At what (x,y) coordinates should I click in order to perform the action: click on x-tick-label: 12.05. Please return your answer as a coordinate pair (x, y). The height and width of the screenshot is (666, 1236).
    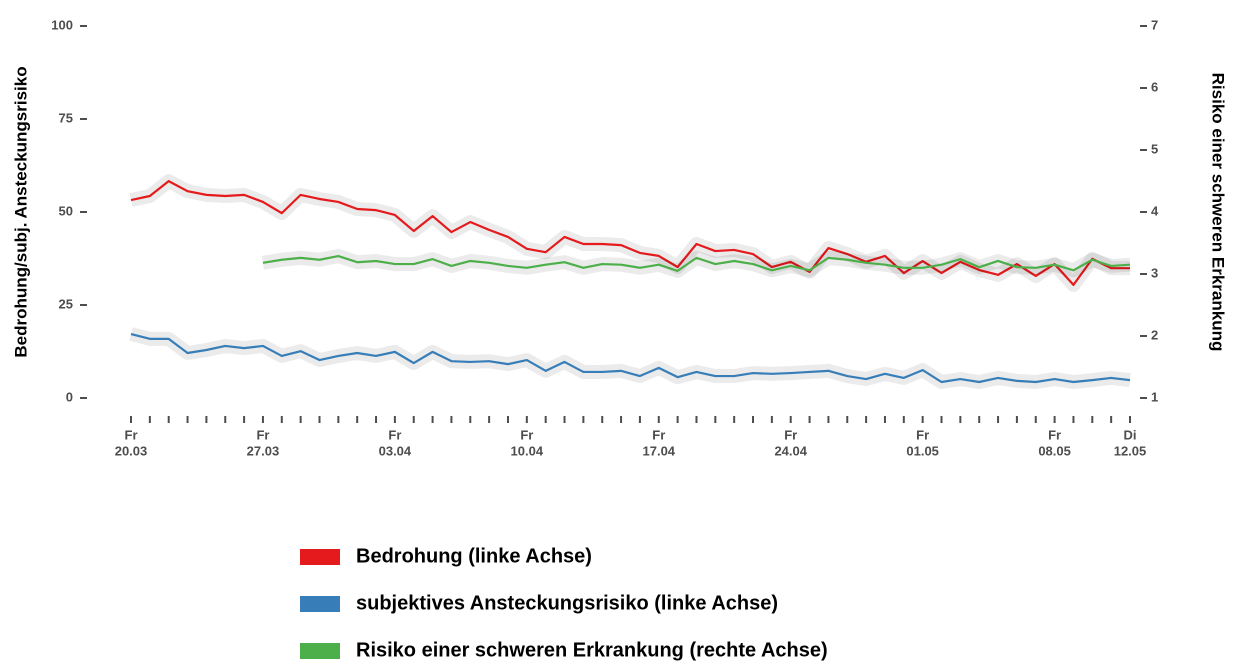
    Looking at the image, I should click on (1130, 450).